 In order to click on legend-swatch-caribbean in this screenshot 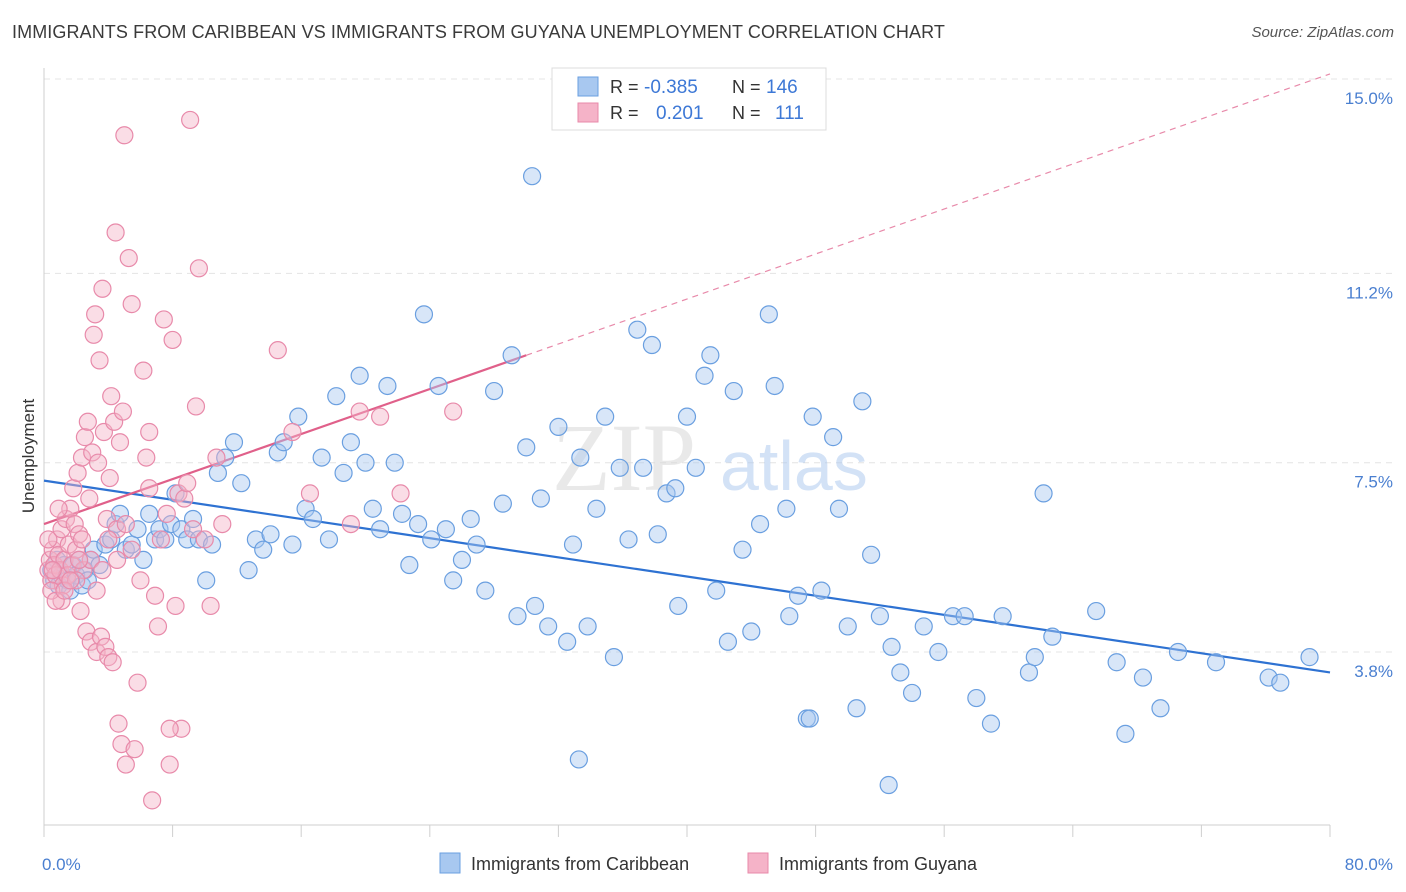, I will do `click(588, 86)`.